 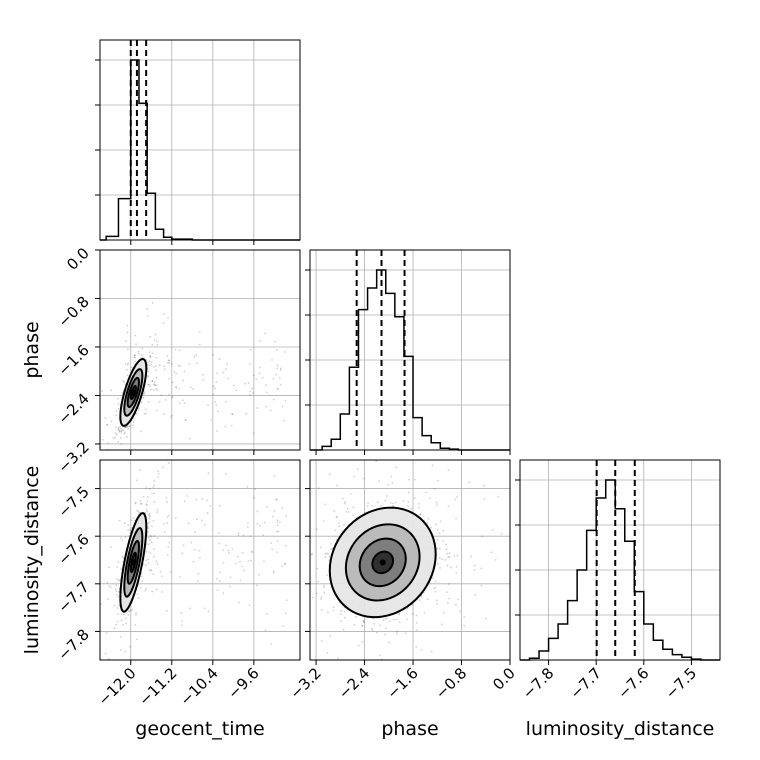 What do you see at coordinates (73, 457) in the screenshot?
I see `y-tick-label: −3.2` at bounding box center [73, 457].